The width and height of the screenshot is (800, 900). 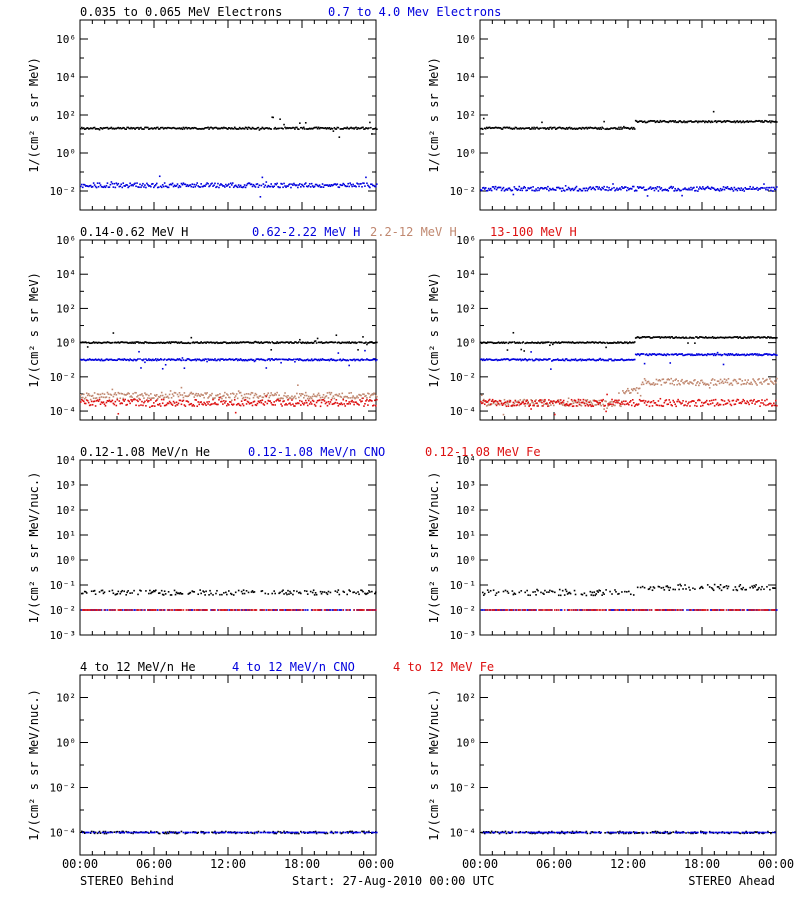 What do you see at coordinates (466, 560) in the screenshot?
I see `y-tick-label: 10⁰` at bounding box center [466, 560].